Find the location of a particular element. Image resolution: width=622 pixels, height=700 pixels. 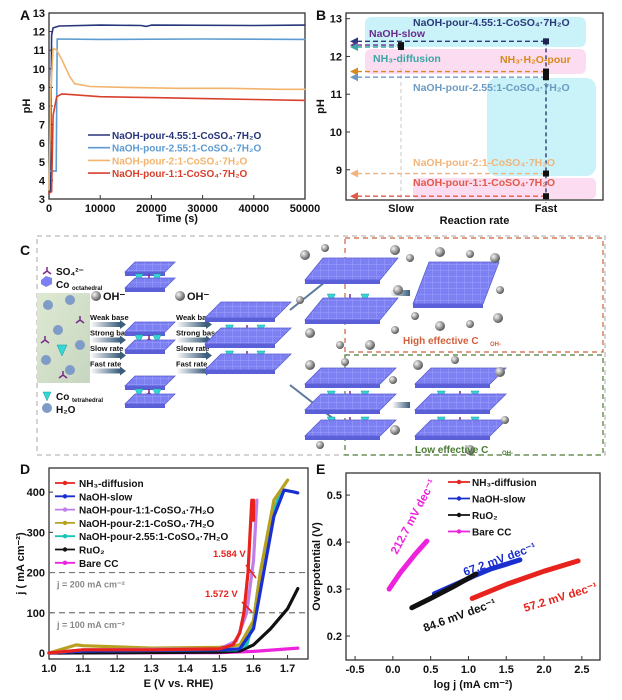

legend-entry: NaOH-pour-2:1-CoSO₄·7H₂O is located at coordinates (147, 524).